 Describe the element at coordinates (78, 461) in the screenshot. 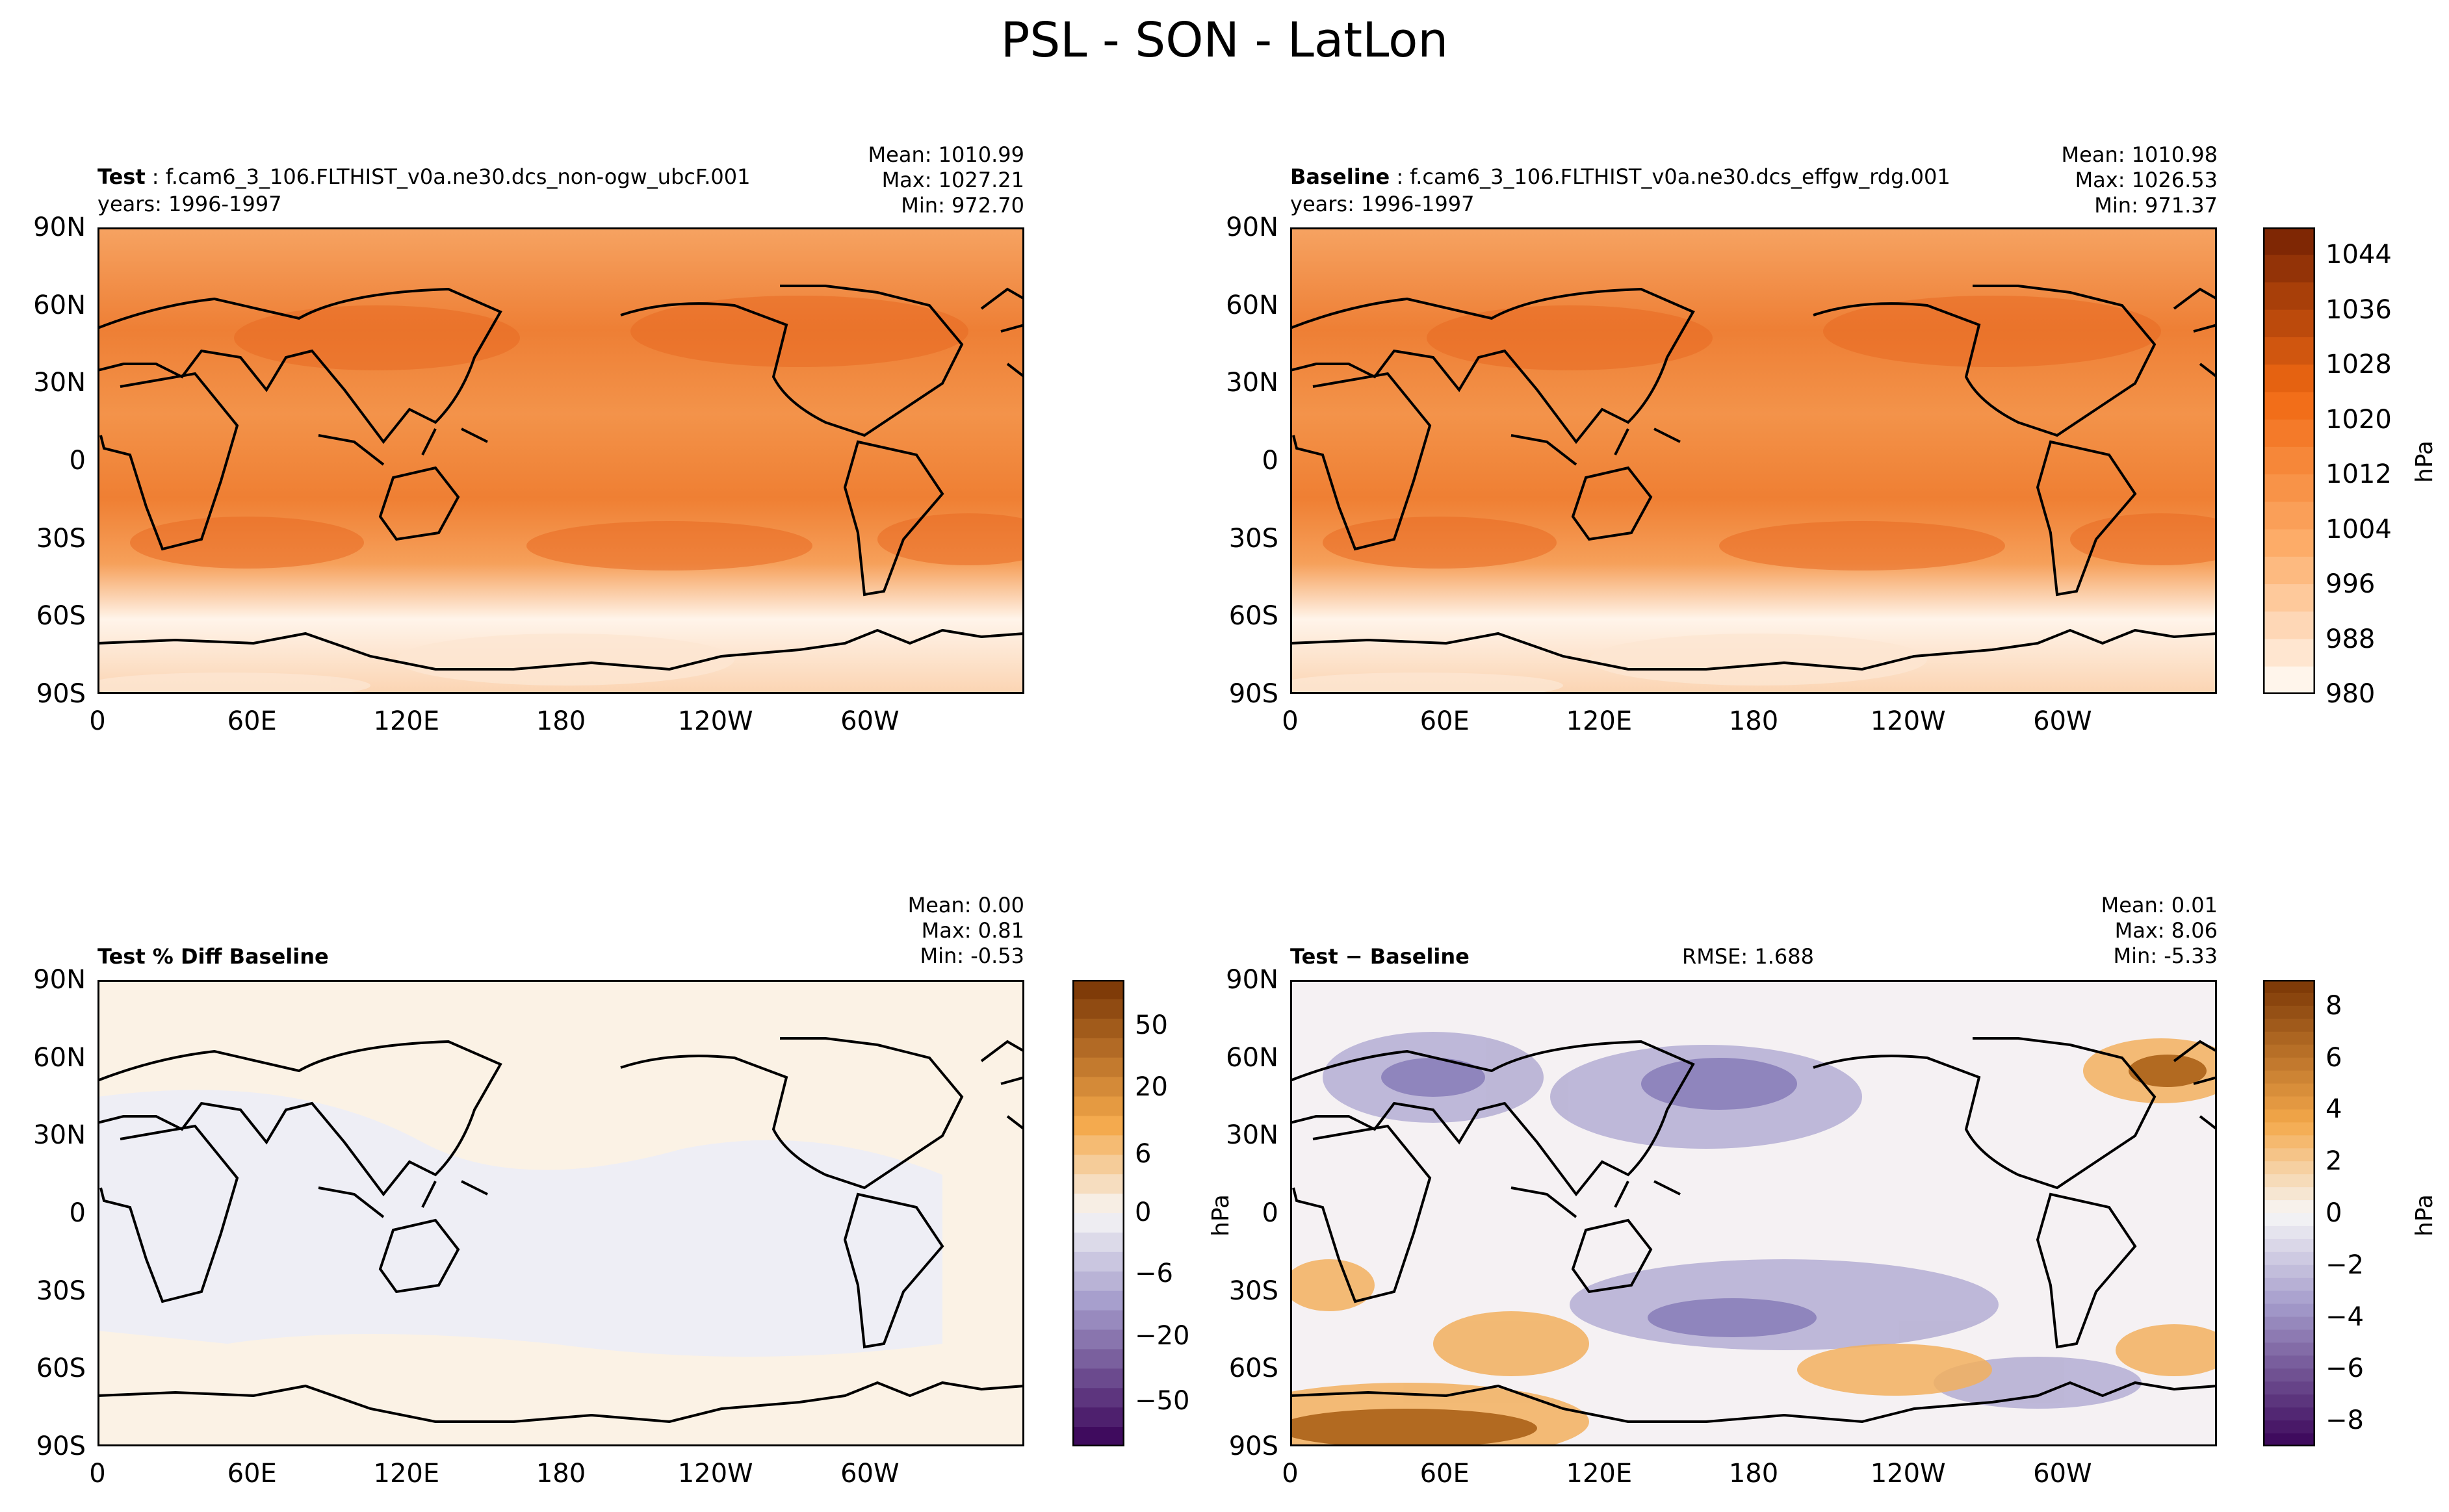

I see `lat-tick-label: 0` at that location.